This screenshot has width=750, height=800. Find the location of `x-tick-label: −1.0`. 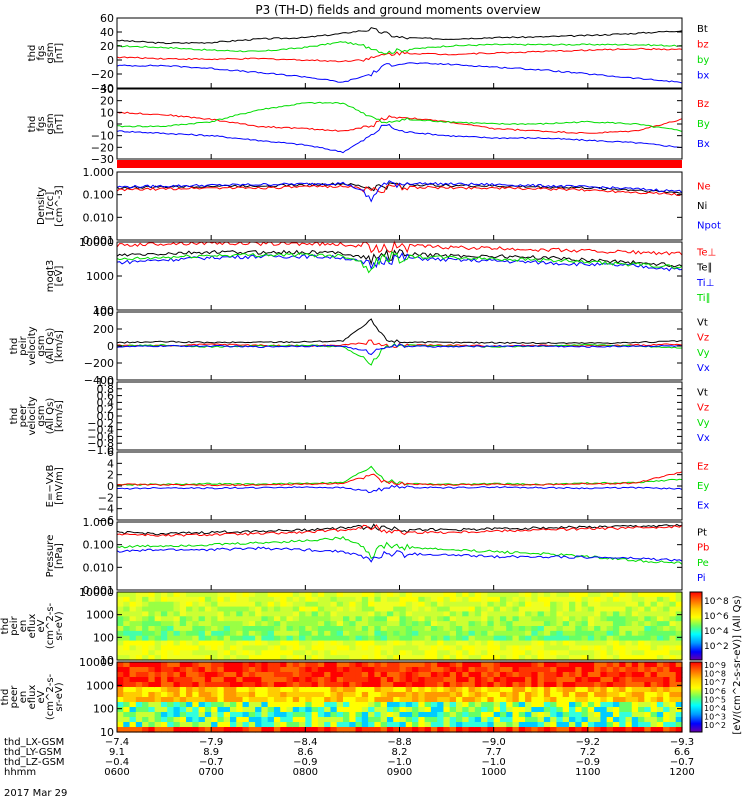

x-tick-label: −1.0 is located at coordinates (494, 762).